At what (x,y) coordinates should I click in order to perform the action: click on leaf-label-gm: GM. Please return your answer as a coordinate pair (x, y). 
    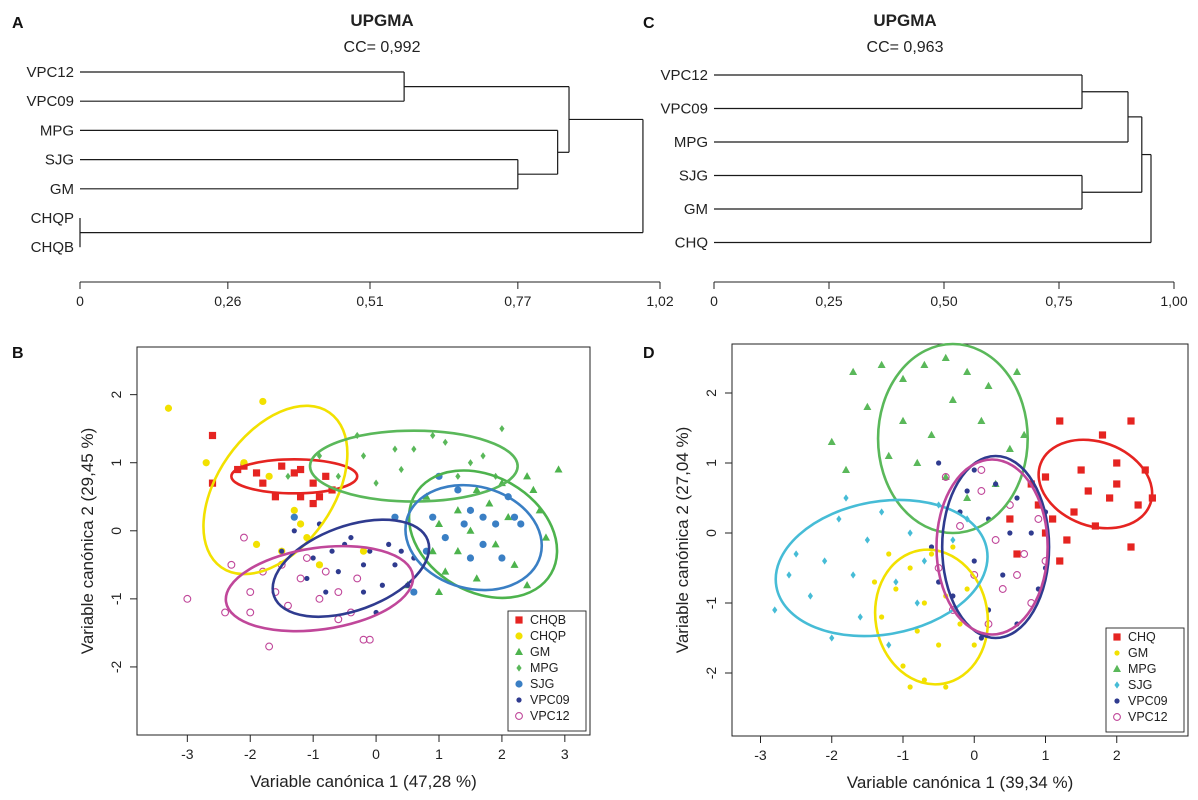
    Looking at the image, I should click on (62, 189).